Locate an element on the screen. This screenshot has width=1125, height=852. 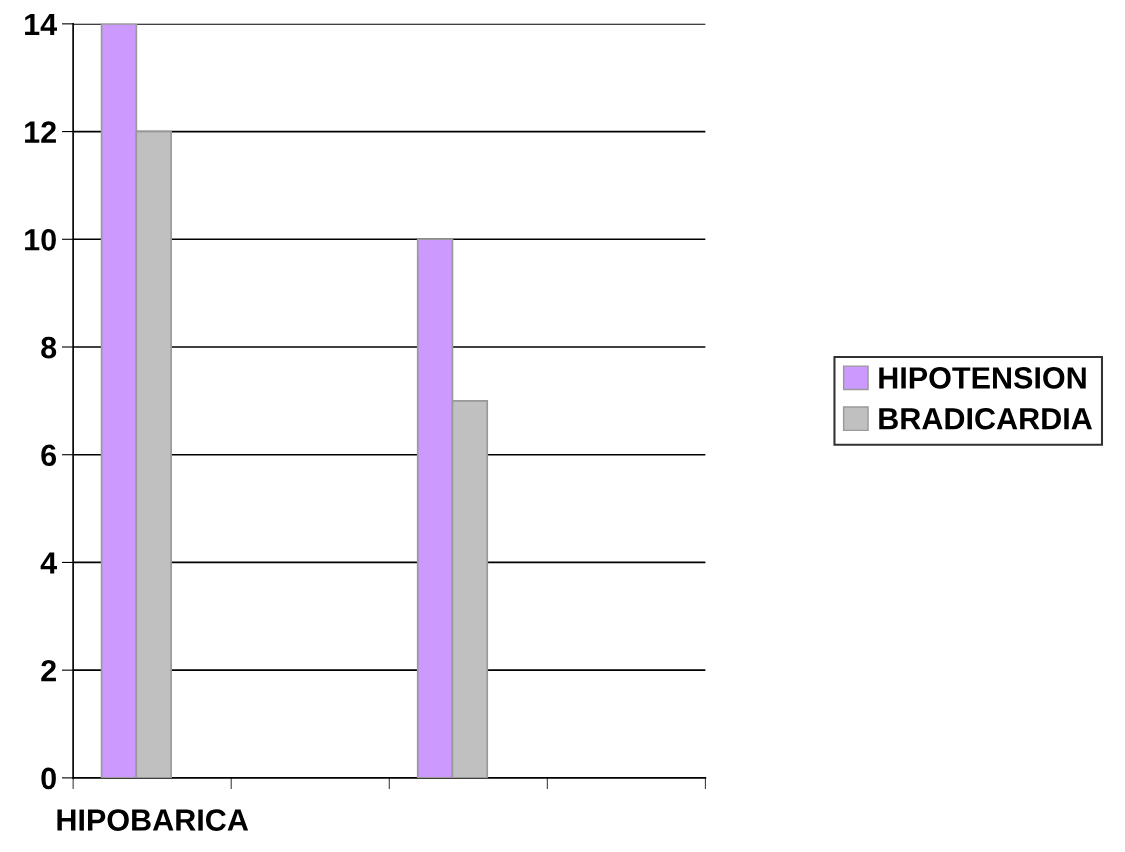
y-tick-label: 6 is located at coordinates (49, 455).